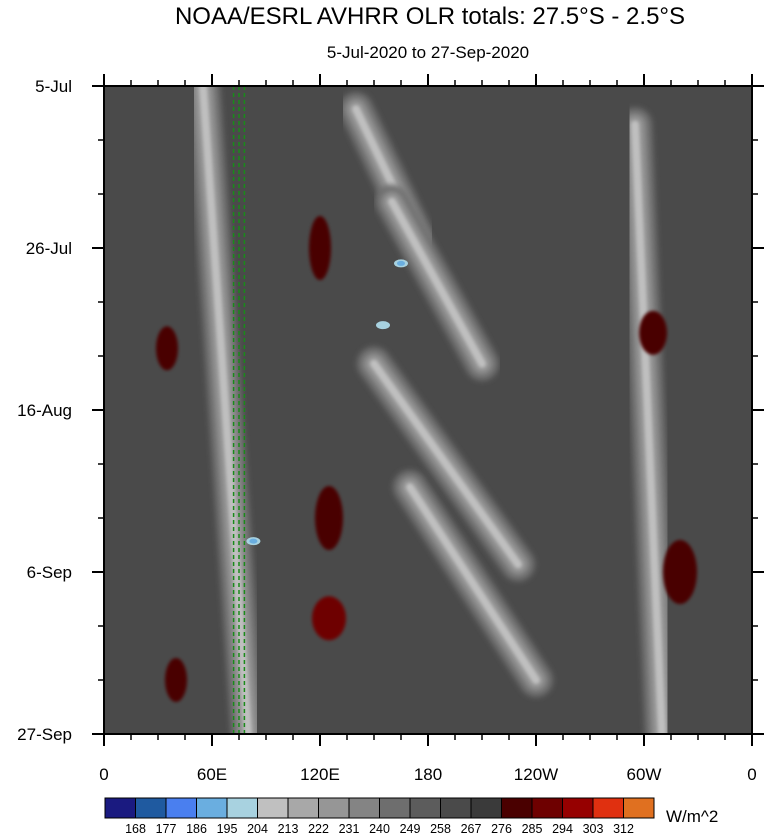 The image size is (771, 835). I want to click on colorbar-level-label: 204, so click(257, 828).